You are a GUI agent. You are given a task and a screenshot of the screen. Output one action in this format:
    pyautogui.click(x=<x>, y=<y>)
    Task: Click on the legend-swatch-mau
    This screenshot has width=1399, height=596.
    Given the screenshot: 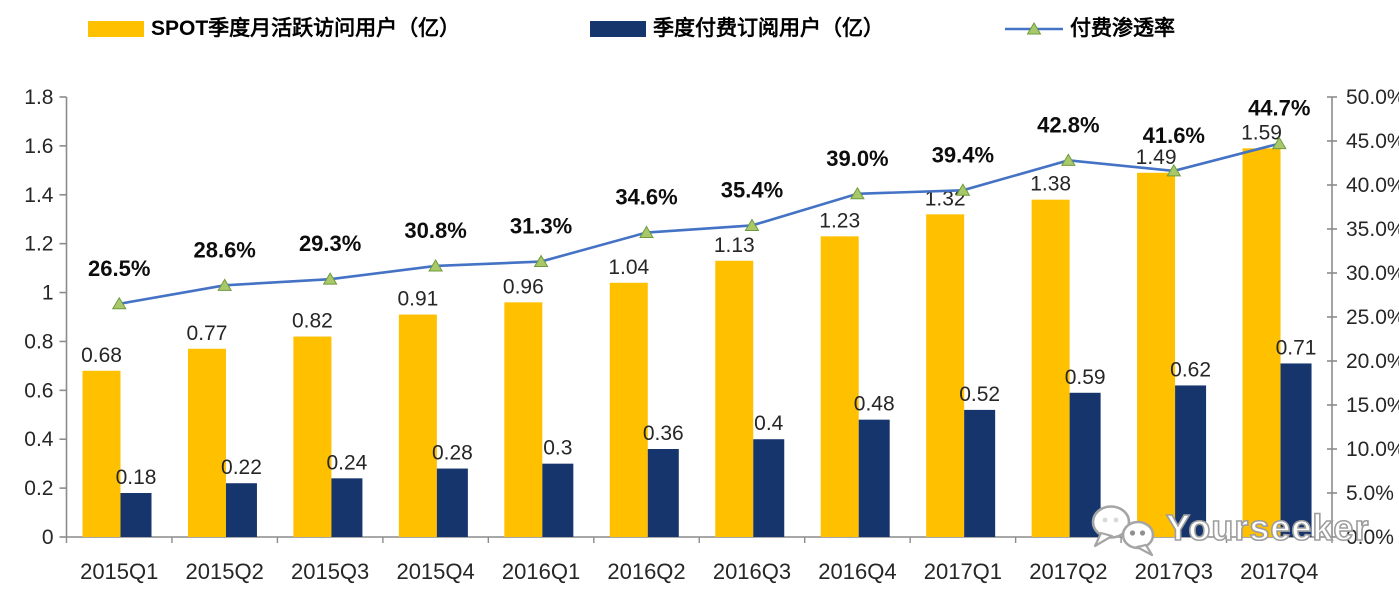 What is the action you would take?
    pyautogui.click(x=116, y=29)
    